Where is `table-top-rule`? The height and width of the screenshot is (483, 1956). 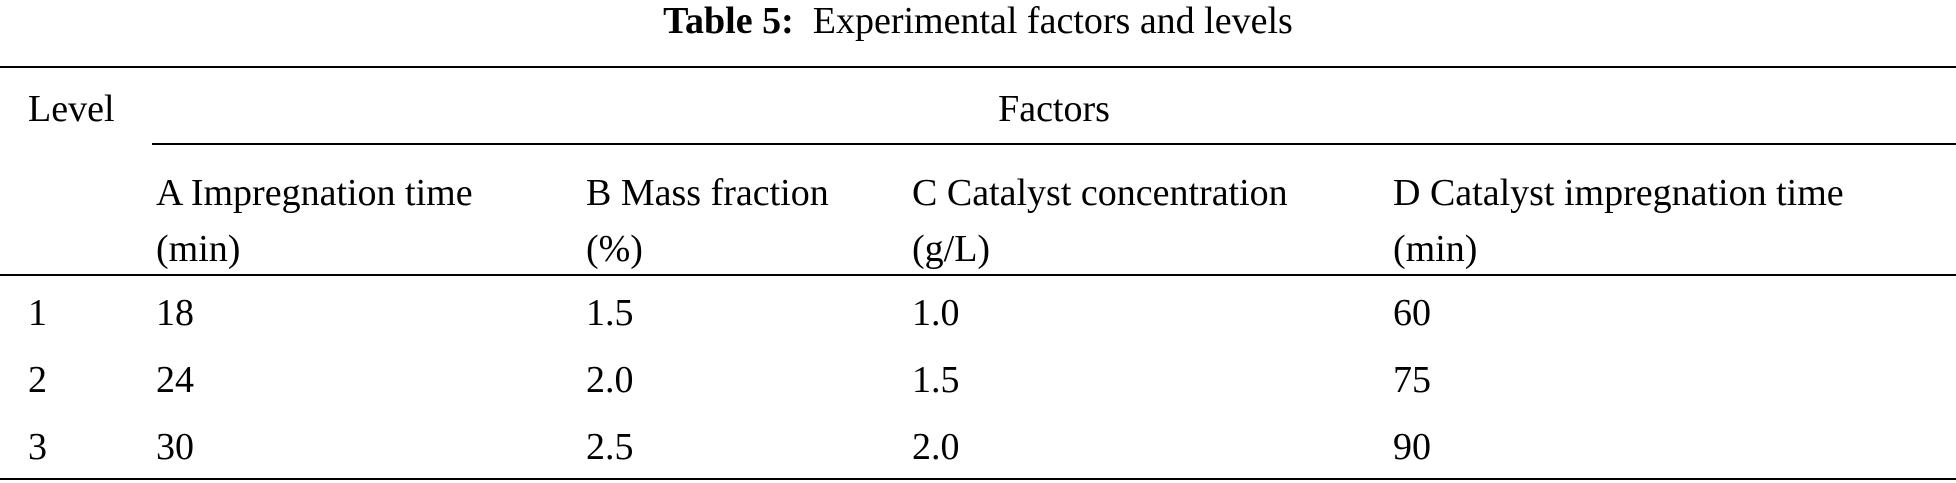 table-top-rule is located at coordinates (978, 67).